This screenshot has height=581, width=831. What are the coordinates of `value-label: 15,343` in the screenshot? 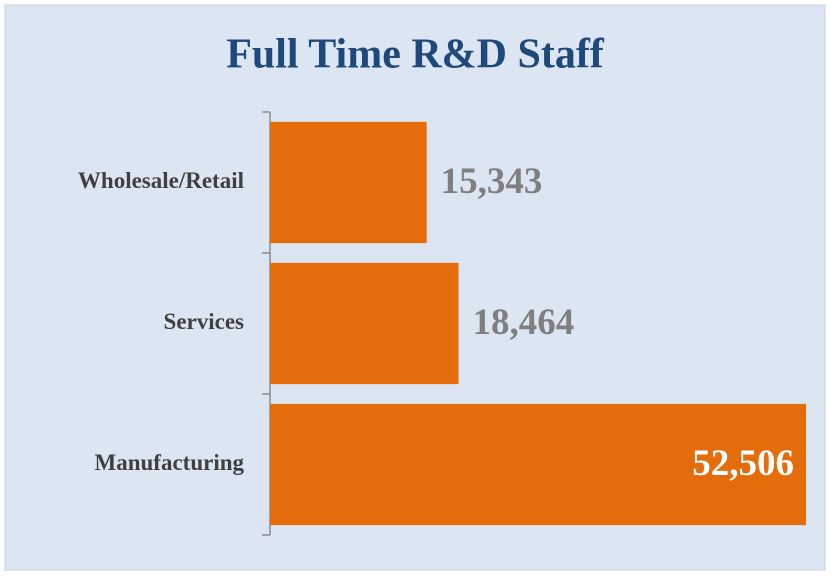 It's located at (492, 181).